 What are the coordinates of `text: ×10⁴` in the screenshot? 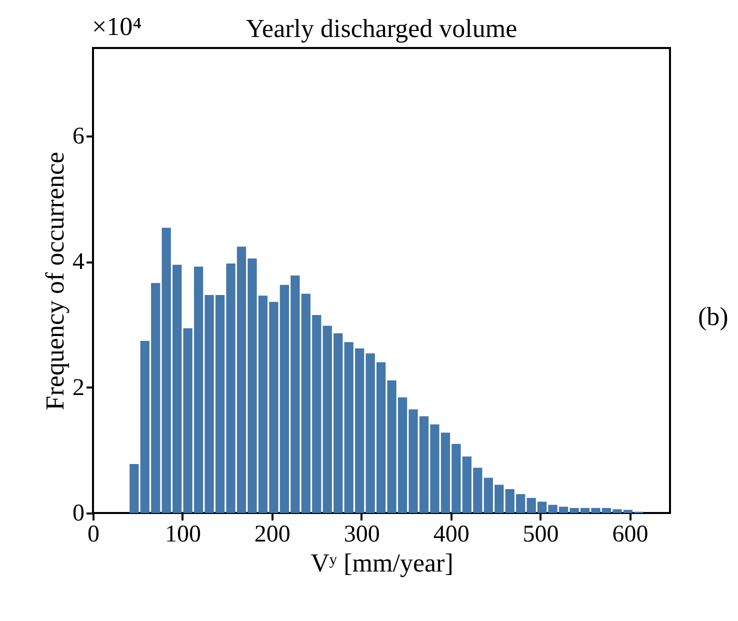 It's located at (117, 27).